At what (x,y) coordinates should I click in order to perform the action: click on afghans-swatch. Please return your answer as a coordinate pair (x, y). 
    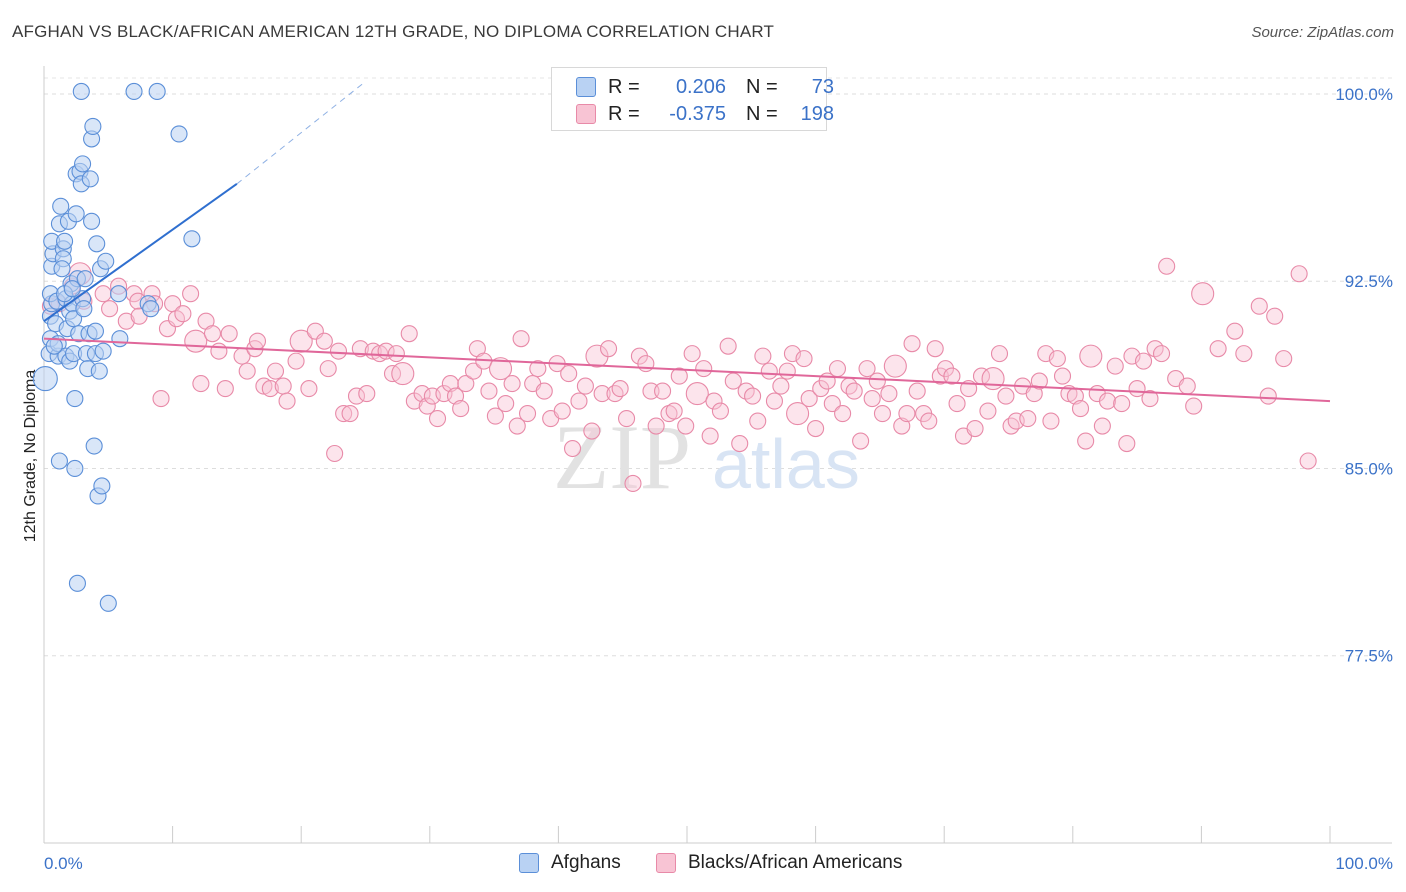
    Looking at the image, I should click on (586, 87).